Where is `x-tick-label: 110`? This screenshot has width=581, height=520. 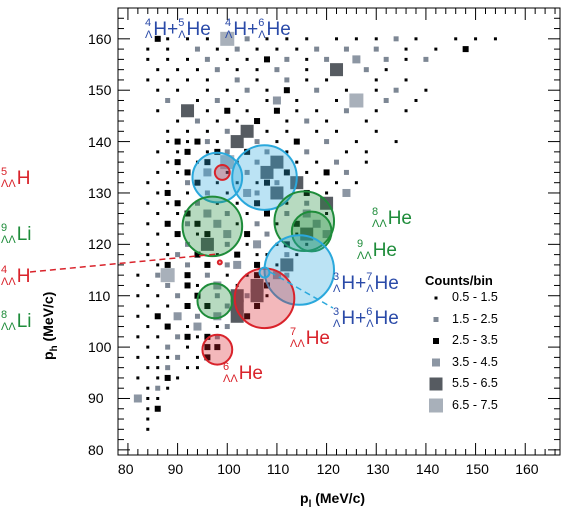
x-tick-label: 110 is located at coordinates (278, 469).